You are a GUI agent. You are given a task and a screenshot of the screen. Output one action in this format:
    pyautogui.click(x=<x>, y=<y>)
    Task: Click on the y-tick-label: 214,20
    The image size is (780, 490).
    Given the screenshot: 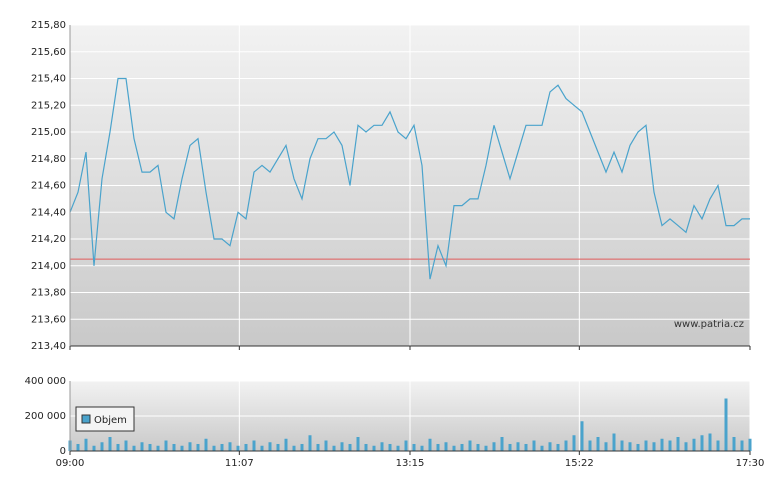 What is the action you would take?
    pyautogui.click(x=48, y=239)
    